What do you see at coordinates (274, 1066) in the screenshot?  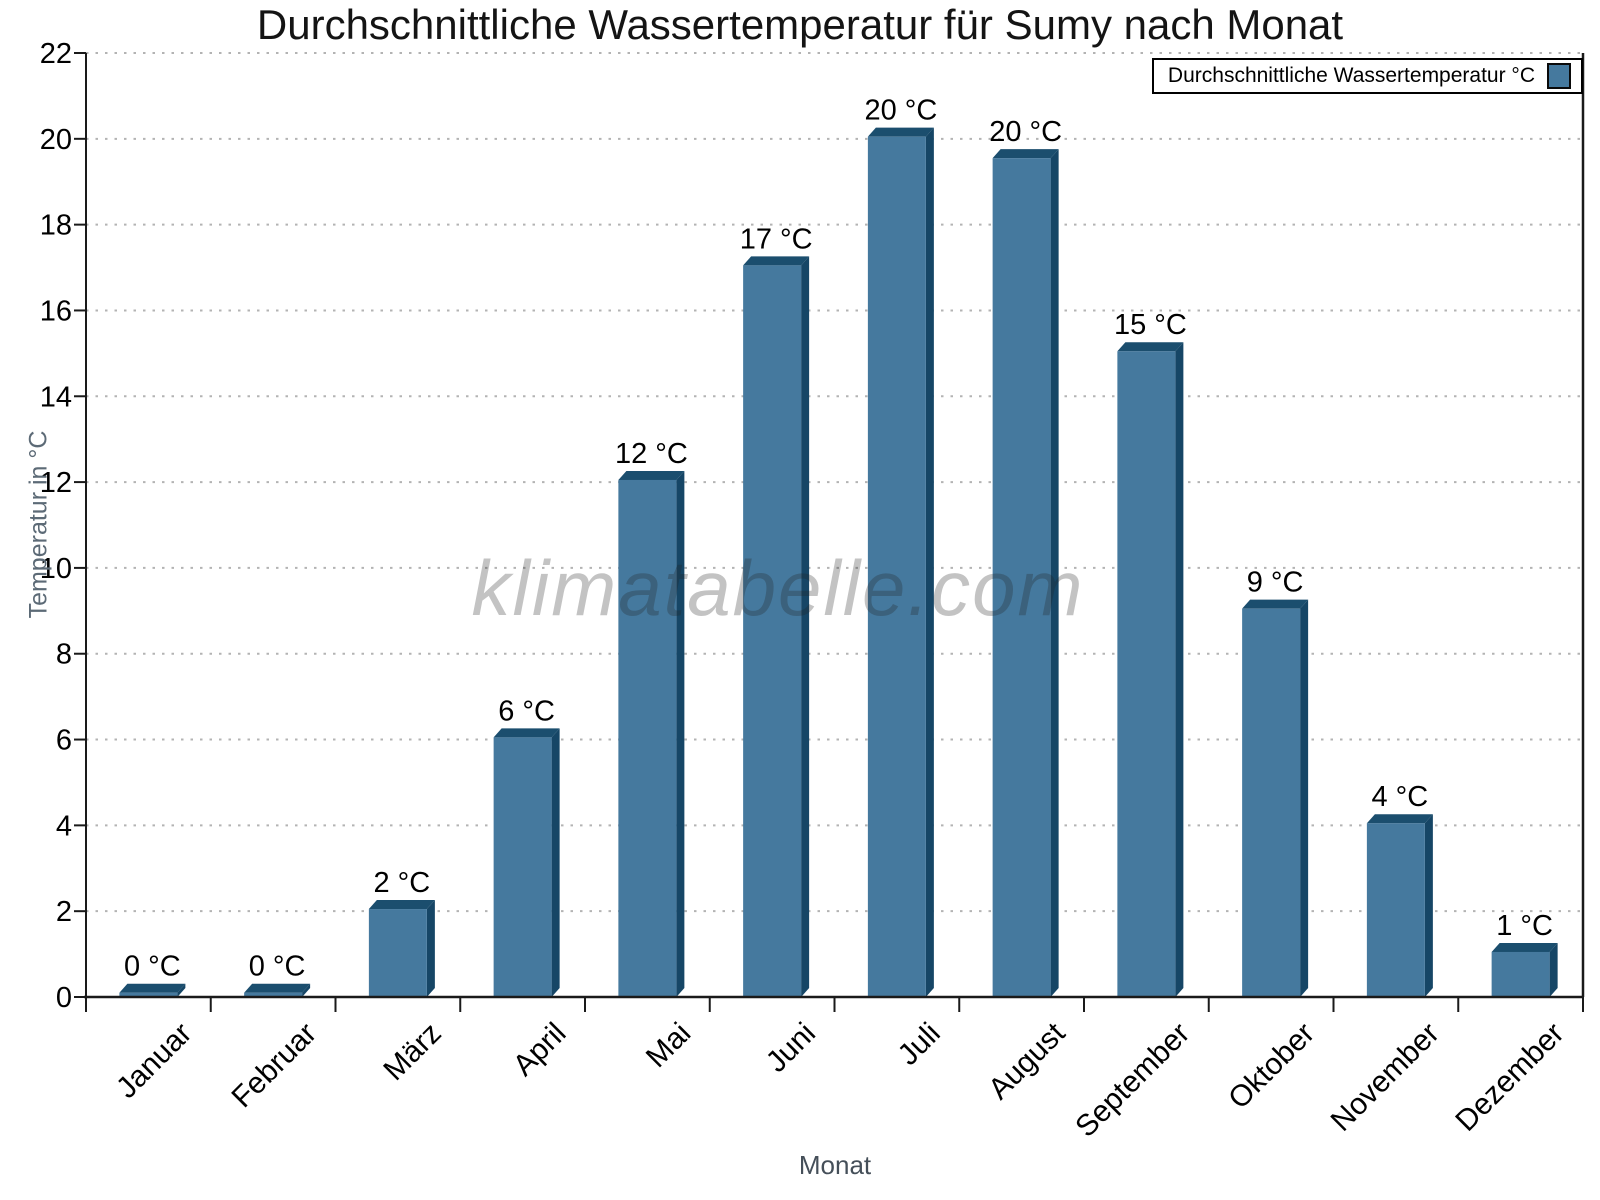 I see `x-category-label: Februar` at bounding box center [274, 1066].